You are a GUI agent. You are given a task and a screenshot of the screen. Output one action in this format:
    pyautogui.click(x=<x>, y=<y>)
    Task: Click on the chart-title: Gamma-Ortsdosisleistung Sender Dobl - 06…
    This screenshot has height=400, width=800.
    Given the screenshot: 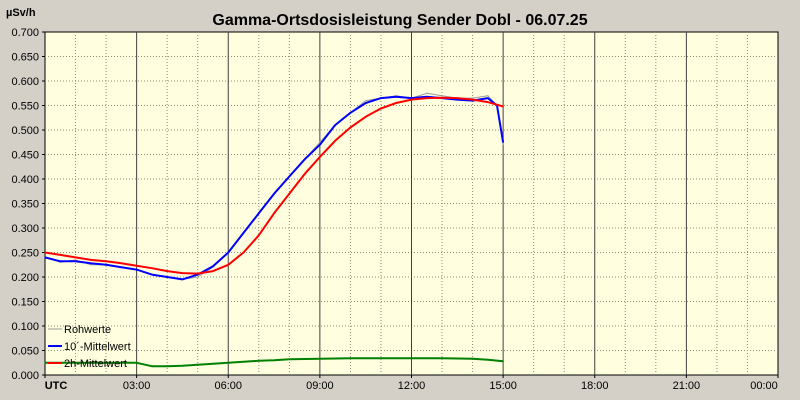 What is the action you would take?
    pyautogui.click(x=399, y=20)
    